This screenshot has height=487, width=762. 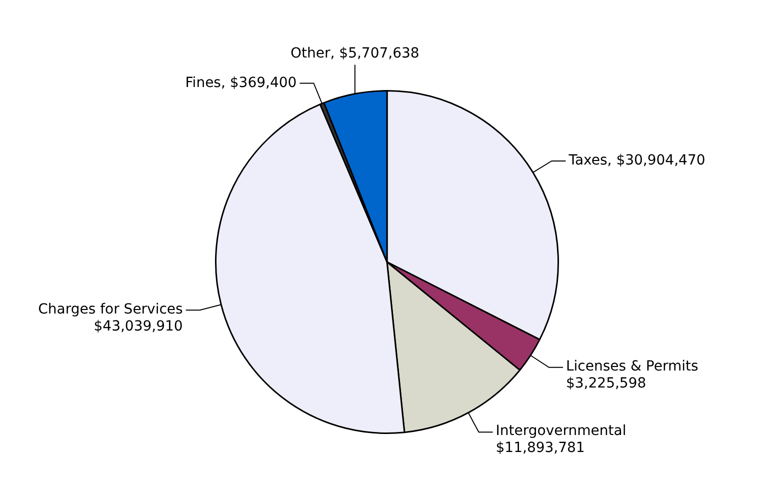 What do you see at coordinates (110, 309) in the screenshot?
I see `slice-label: Charges for Services` at bounding box center [110, 309].